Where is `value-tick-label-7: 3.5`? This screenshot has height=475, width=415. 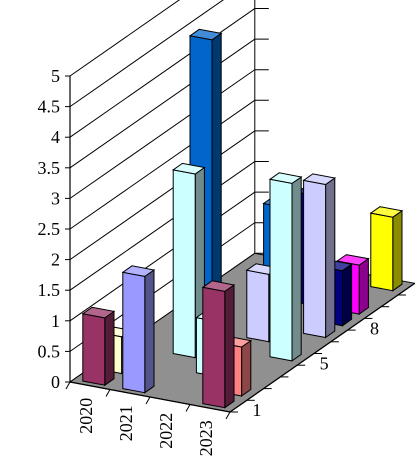
value-tick-label-7: 3.5 is located at coordinates (49, 168).